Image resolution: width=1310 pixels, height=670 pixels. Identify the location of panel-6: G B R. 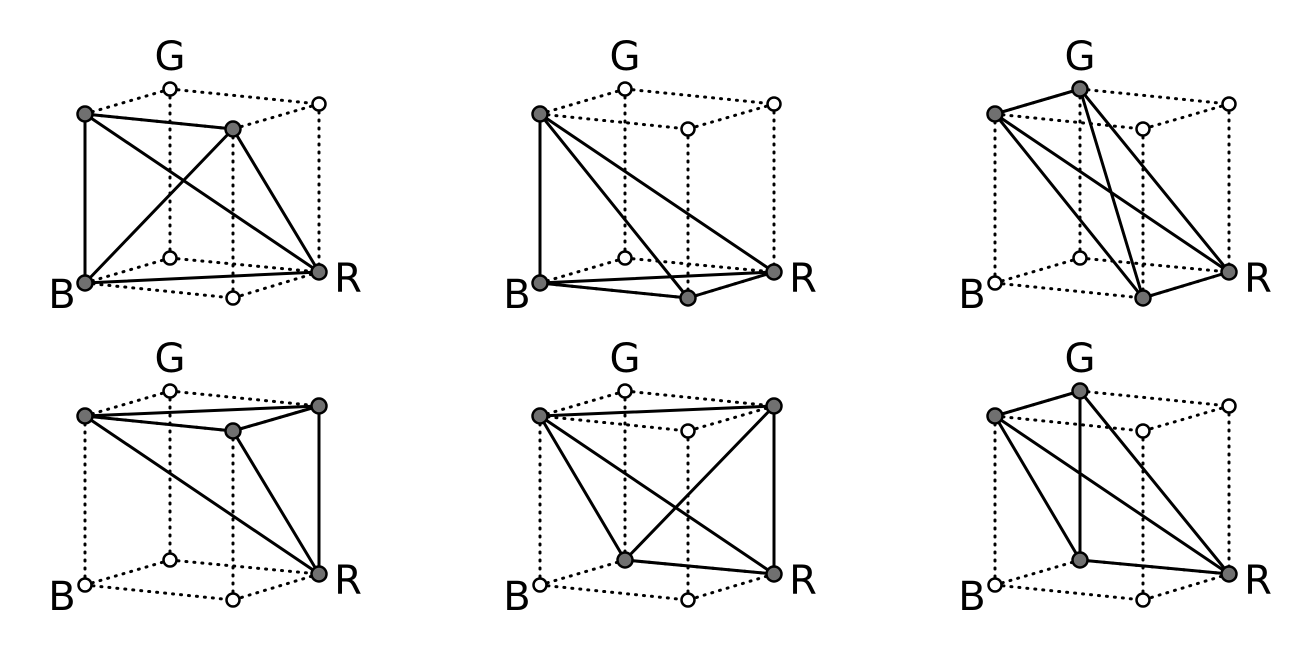
(1115, 478).